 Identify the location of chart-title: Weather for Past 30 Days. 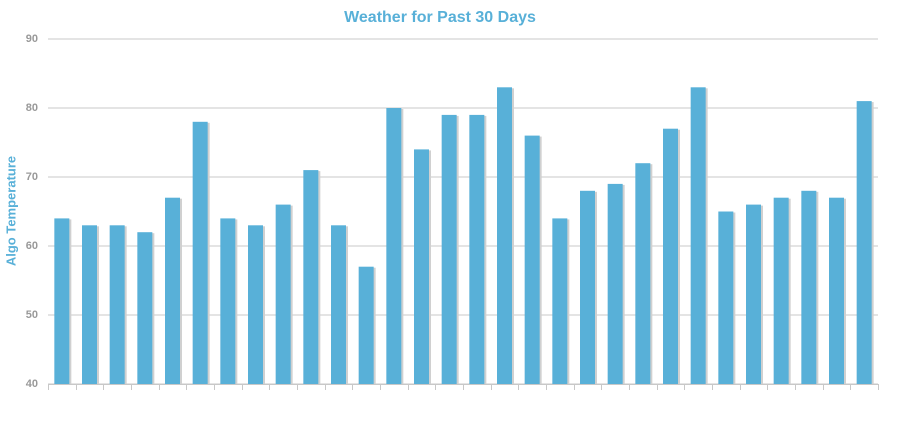
(440, 17).